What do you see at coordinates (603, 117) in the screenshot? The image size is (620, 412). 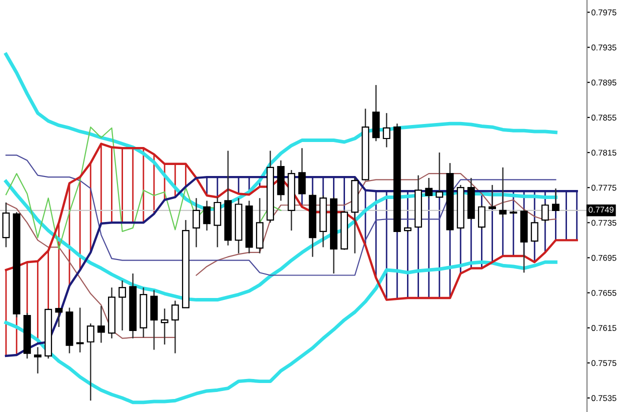 I see `y-tick-label: 0.7855` at bounding box center [603, 117].